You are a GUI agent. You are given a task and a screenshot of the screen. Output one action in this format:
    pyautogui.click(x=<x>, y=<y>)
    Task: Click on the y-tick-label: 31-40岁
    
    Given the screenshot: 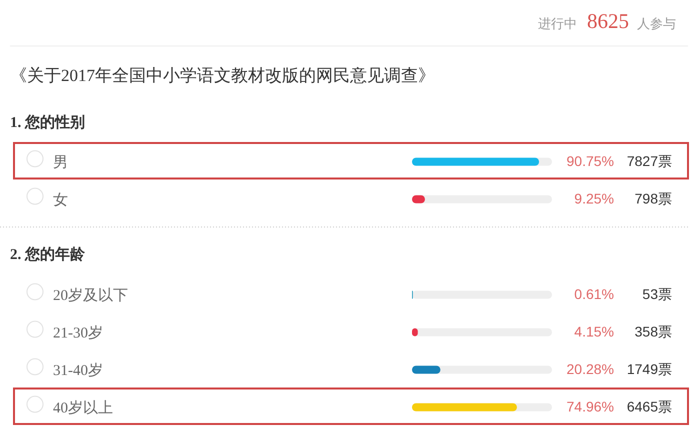 What is the action you would take?
    pyautogui.click(x=78, y=370)
    